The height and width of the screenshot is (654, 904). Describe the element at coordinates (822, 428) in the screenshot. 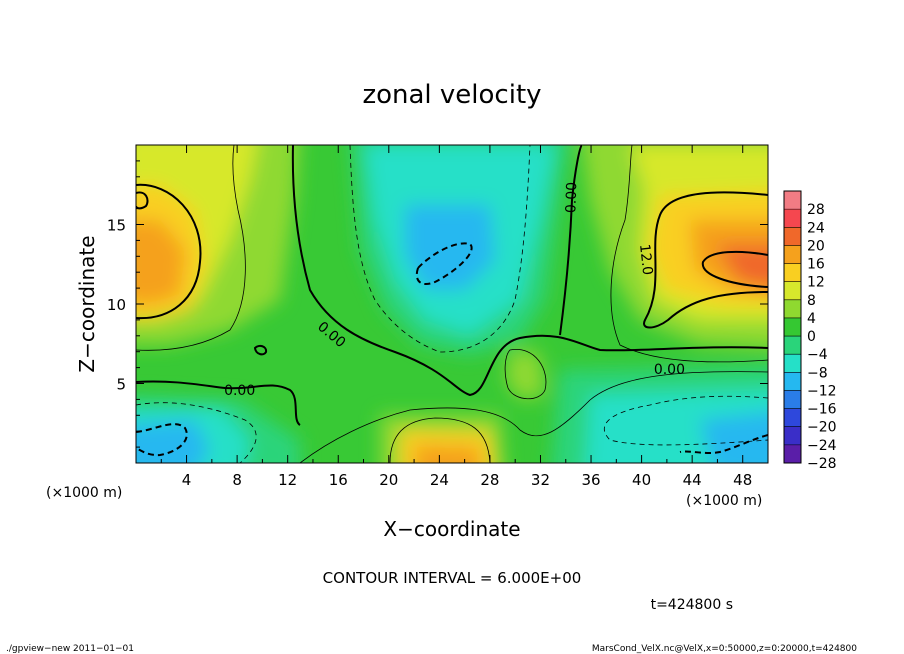

I see `colorbar-label: −20` at that location.